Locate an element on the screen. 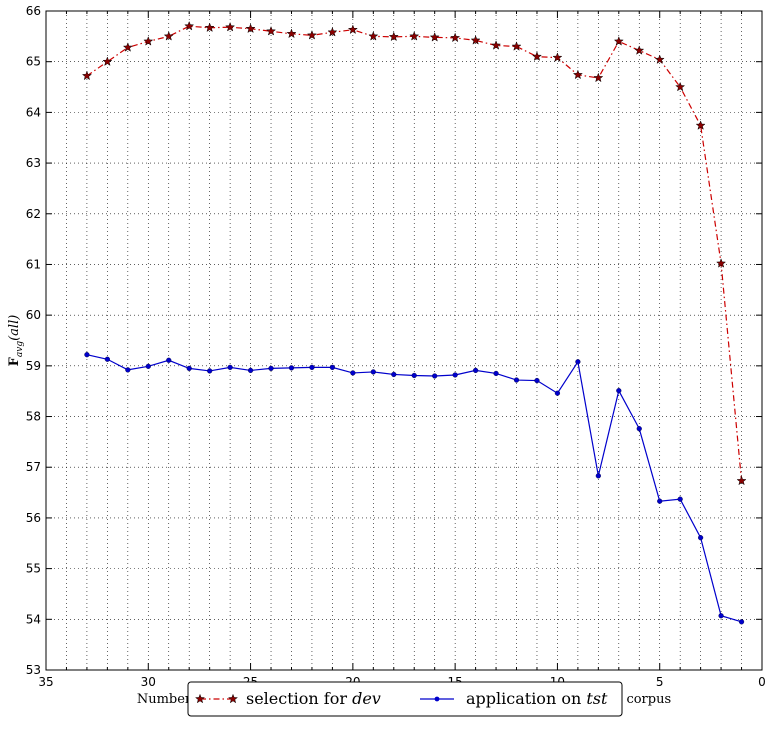 This screenshot has width=765, height=744. y-tick-label: 65 is located at coordinates (33, 62).